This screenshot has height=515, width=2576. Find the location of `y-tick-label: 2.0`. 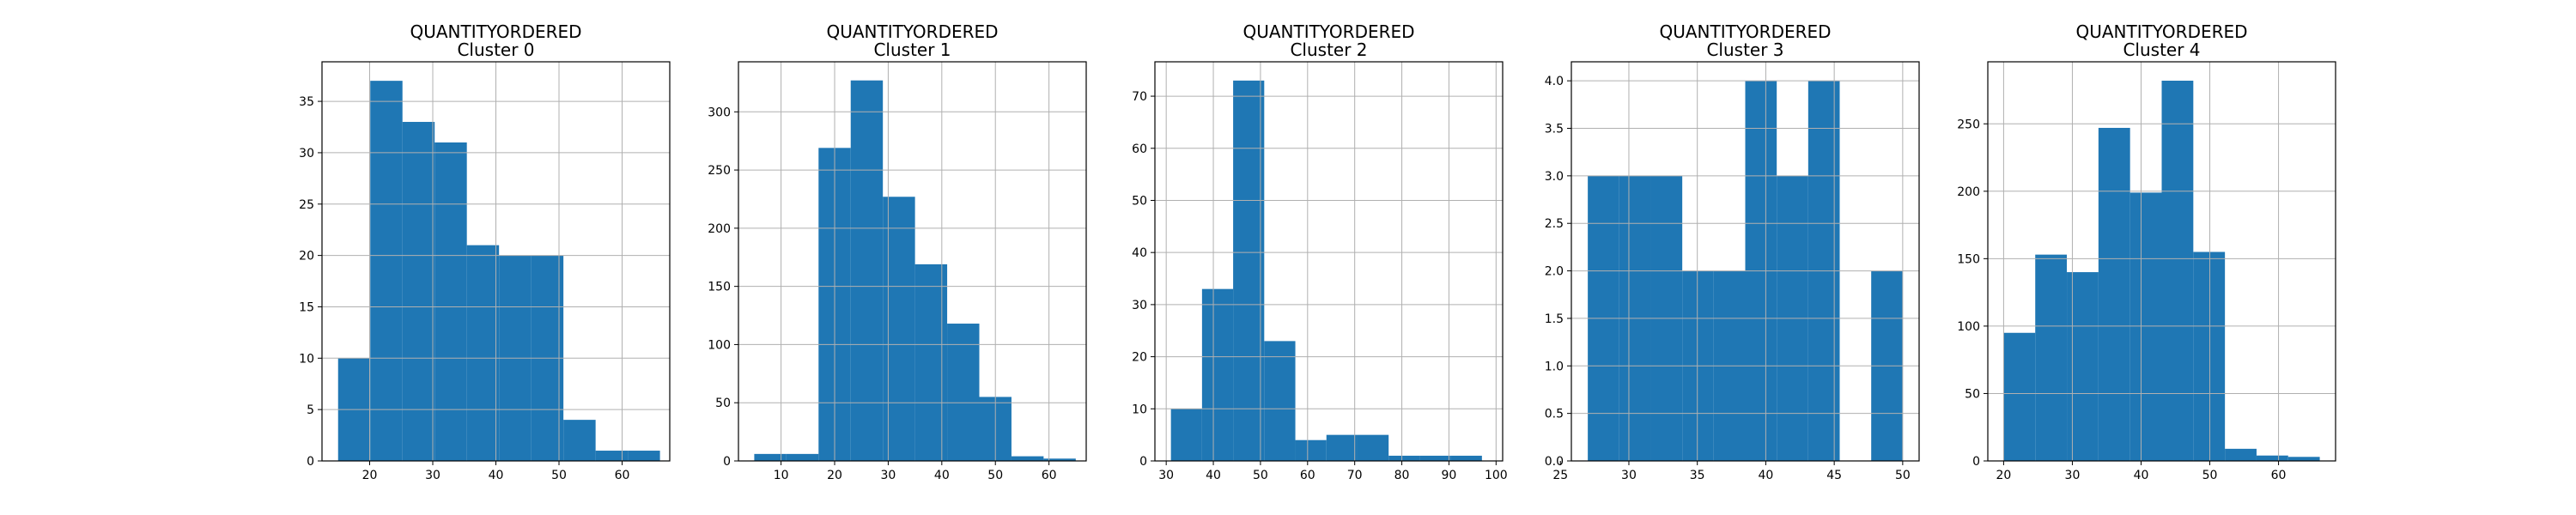

y-tick-label: 2.0 is located at coordinates (1554, 272).